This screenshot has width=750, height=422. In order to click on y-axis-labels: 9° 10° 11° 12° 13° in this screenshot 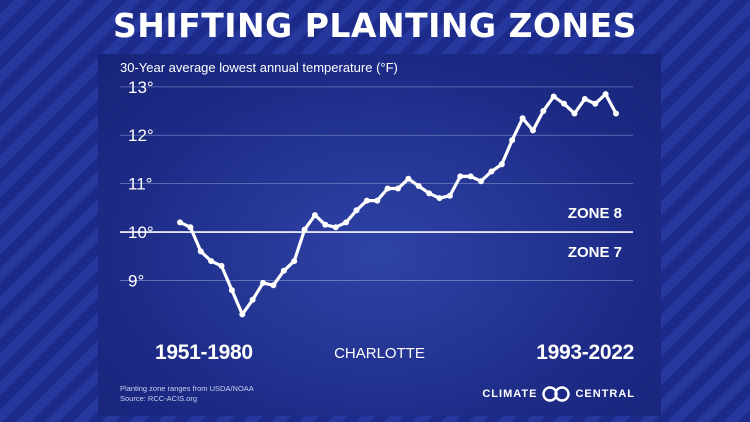, I will do `click(141, 184)`.